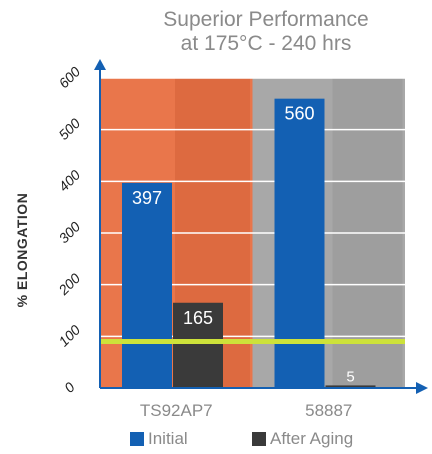 The image size is (432, 454). What do you see at coordinates (350, 376) in the screenshot?
I see `data-label-58887-after-aging: 5` at bounding box center [350, 376].